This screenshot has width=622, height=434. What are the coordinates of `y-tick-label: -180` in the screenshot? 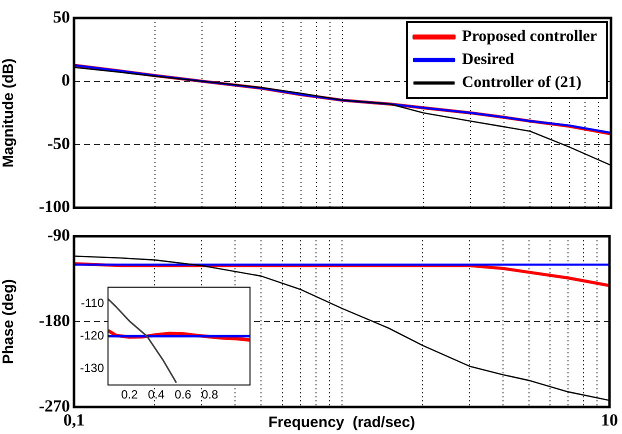 It's located at (54, 320).